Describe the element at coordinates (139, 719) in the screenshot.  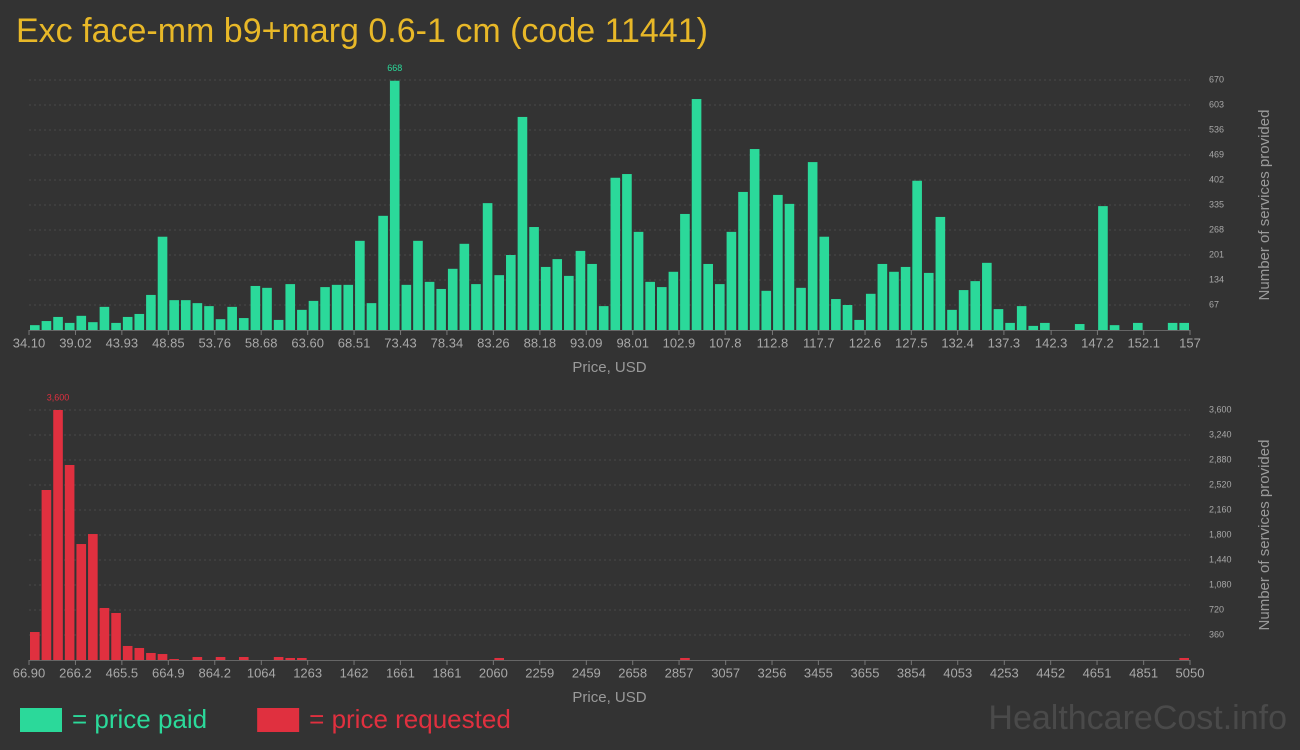
I see `legend-label: = price paid` at that location.